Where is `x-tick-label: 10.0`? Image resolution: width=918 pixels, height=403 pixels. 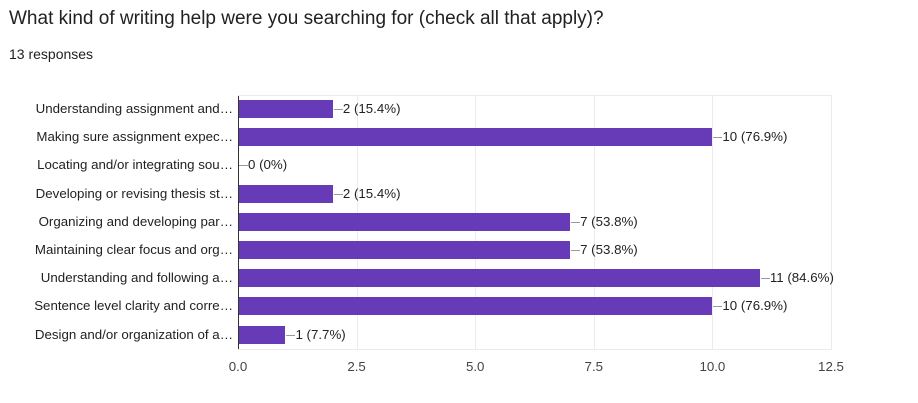 x-tick-label: 10.0 is located at coordinates (712, 366).